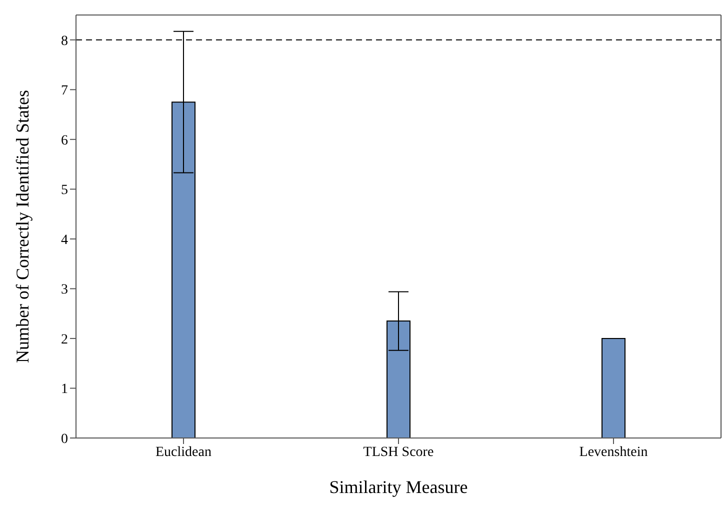 The image size is (722, 517). Describe the element at coordinates (64, 390) in the screenshot. I see `y-tick-label: 1` at that location.